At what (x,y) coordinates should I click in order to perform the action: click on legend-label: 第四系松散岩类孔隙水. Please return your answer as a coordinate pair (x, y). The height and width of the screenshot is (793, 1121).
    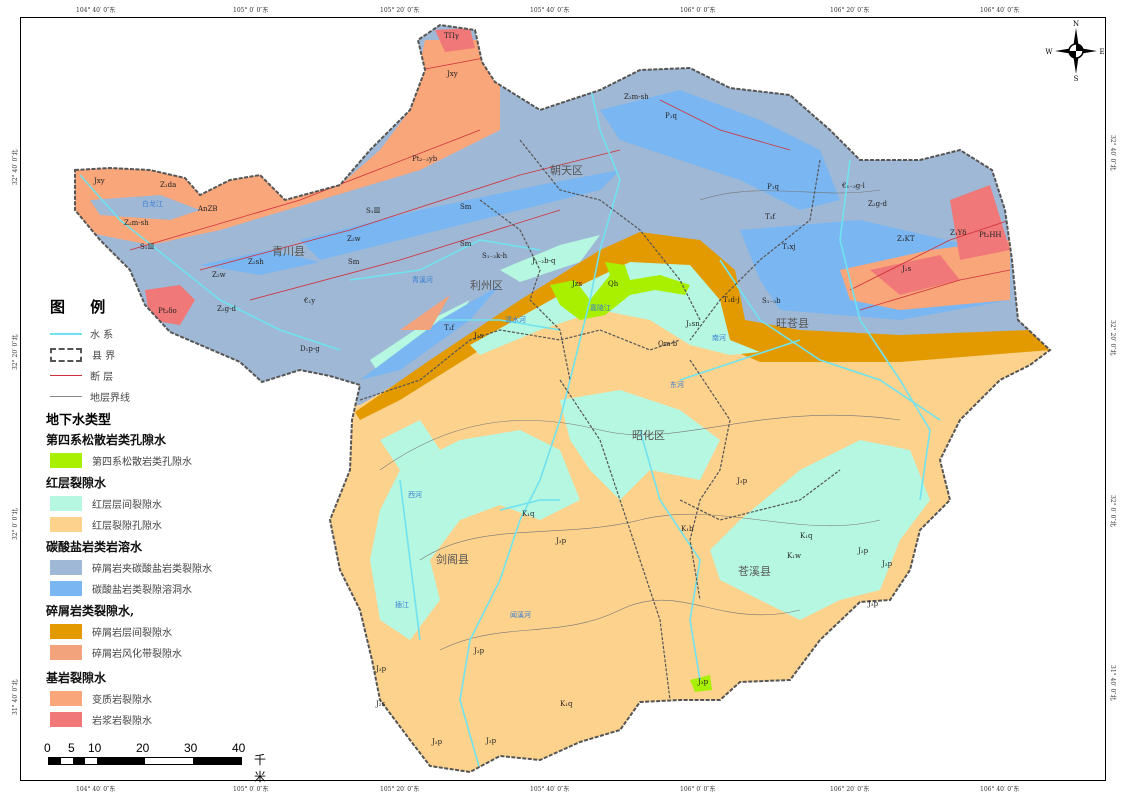
    Looking at the image, I should click on (142, 462).